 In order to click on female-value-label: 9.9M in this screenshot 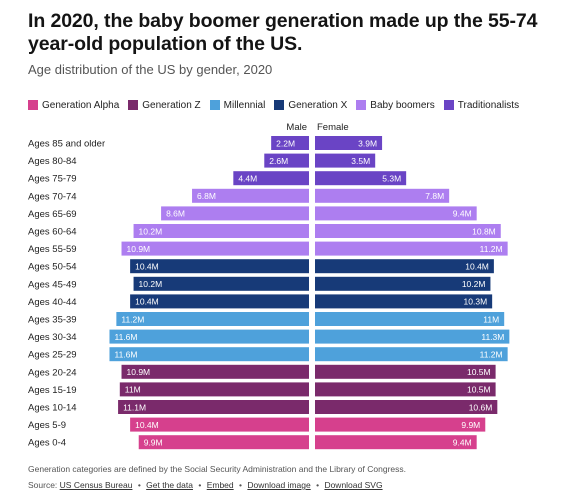, I will do `click(470, 425)`.